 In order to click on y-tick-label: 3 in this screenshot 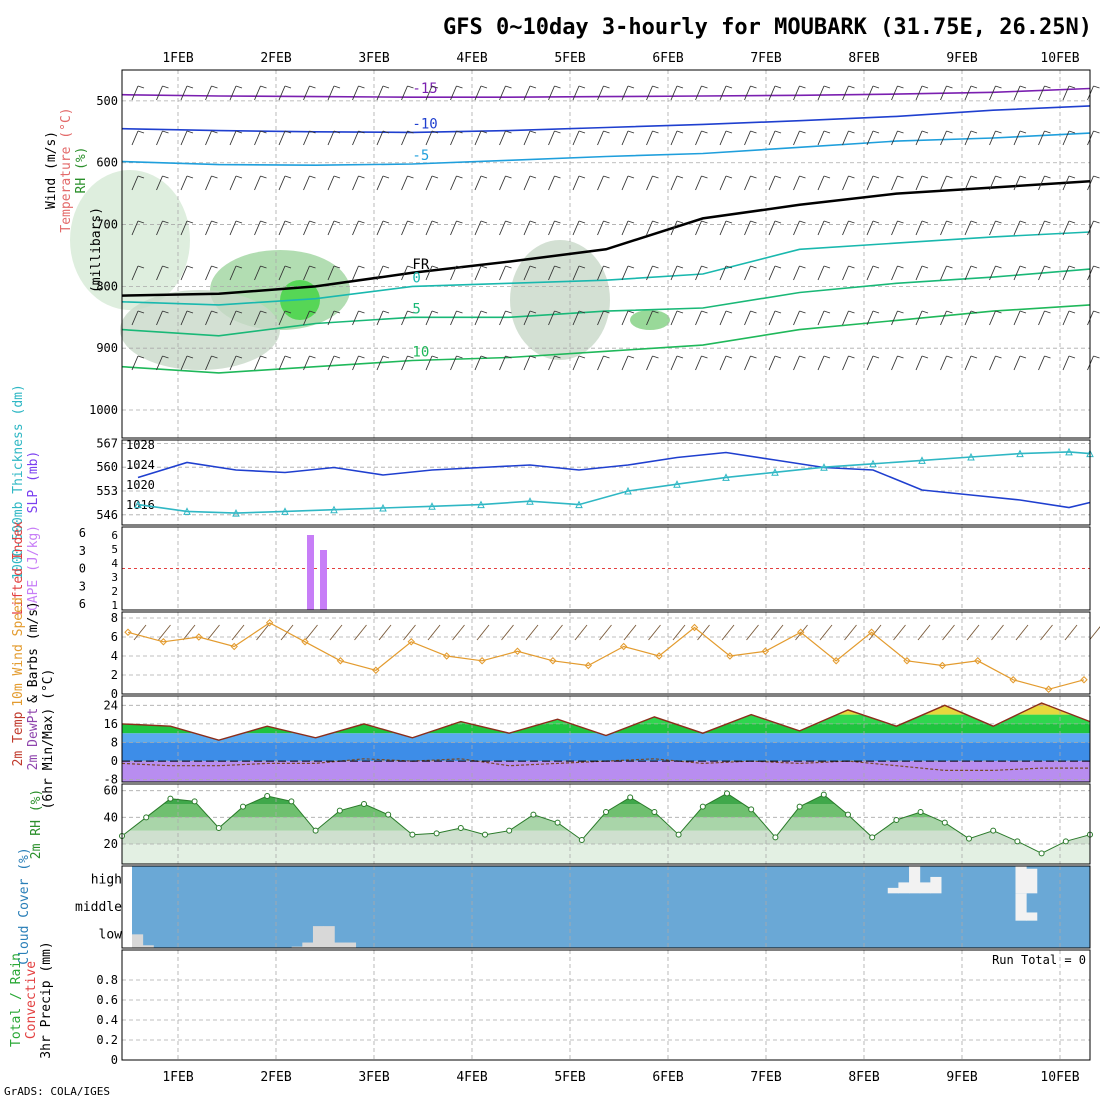, I will do `click(82, 586)`.